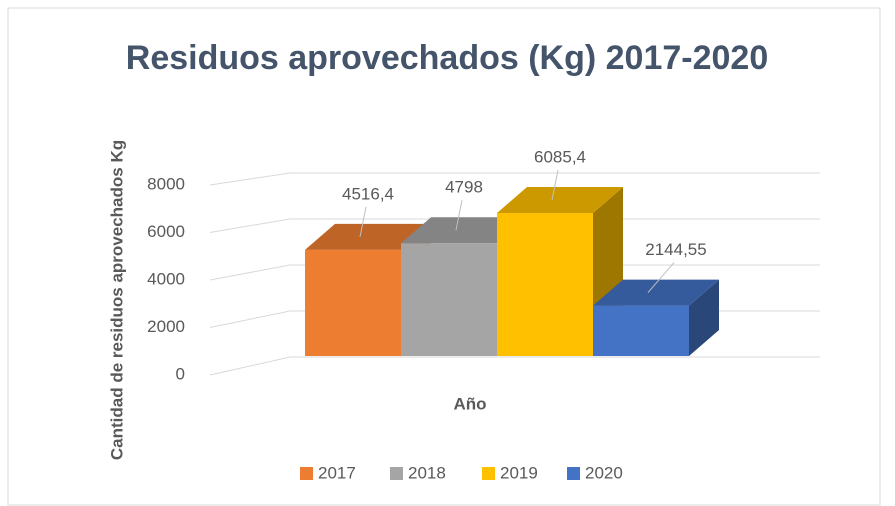 The height and width of the screenshot is (506, 895). What do you see at coordinates (337, 472) in the screenshot?
I see `legend-label: 2017` at bounding box center [337, 472].